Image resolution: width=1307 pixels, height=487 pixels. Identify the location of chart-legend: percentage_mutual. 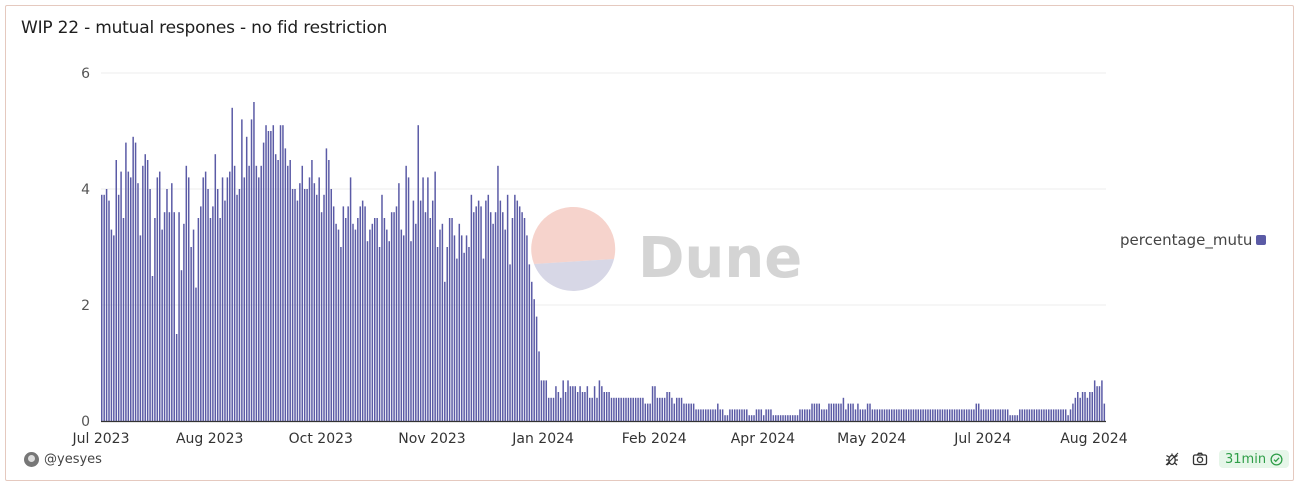
(1195, 240).